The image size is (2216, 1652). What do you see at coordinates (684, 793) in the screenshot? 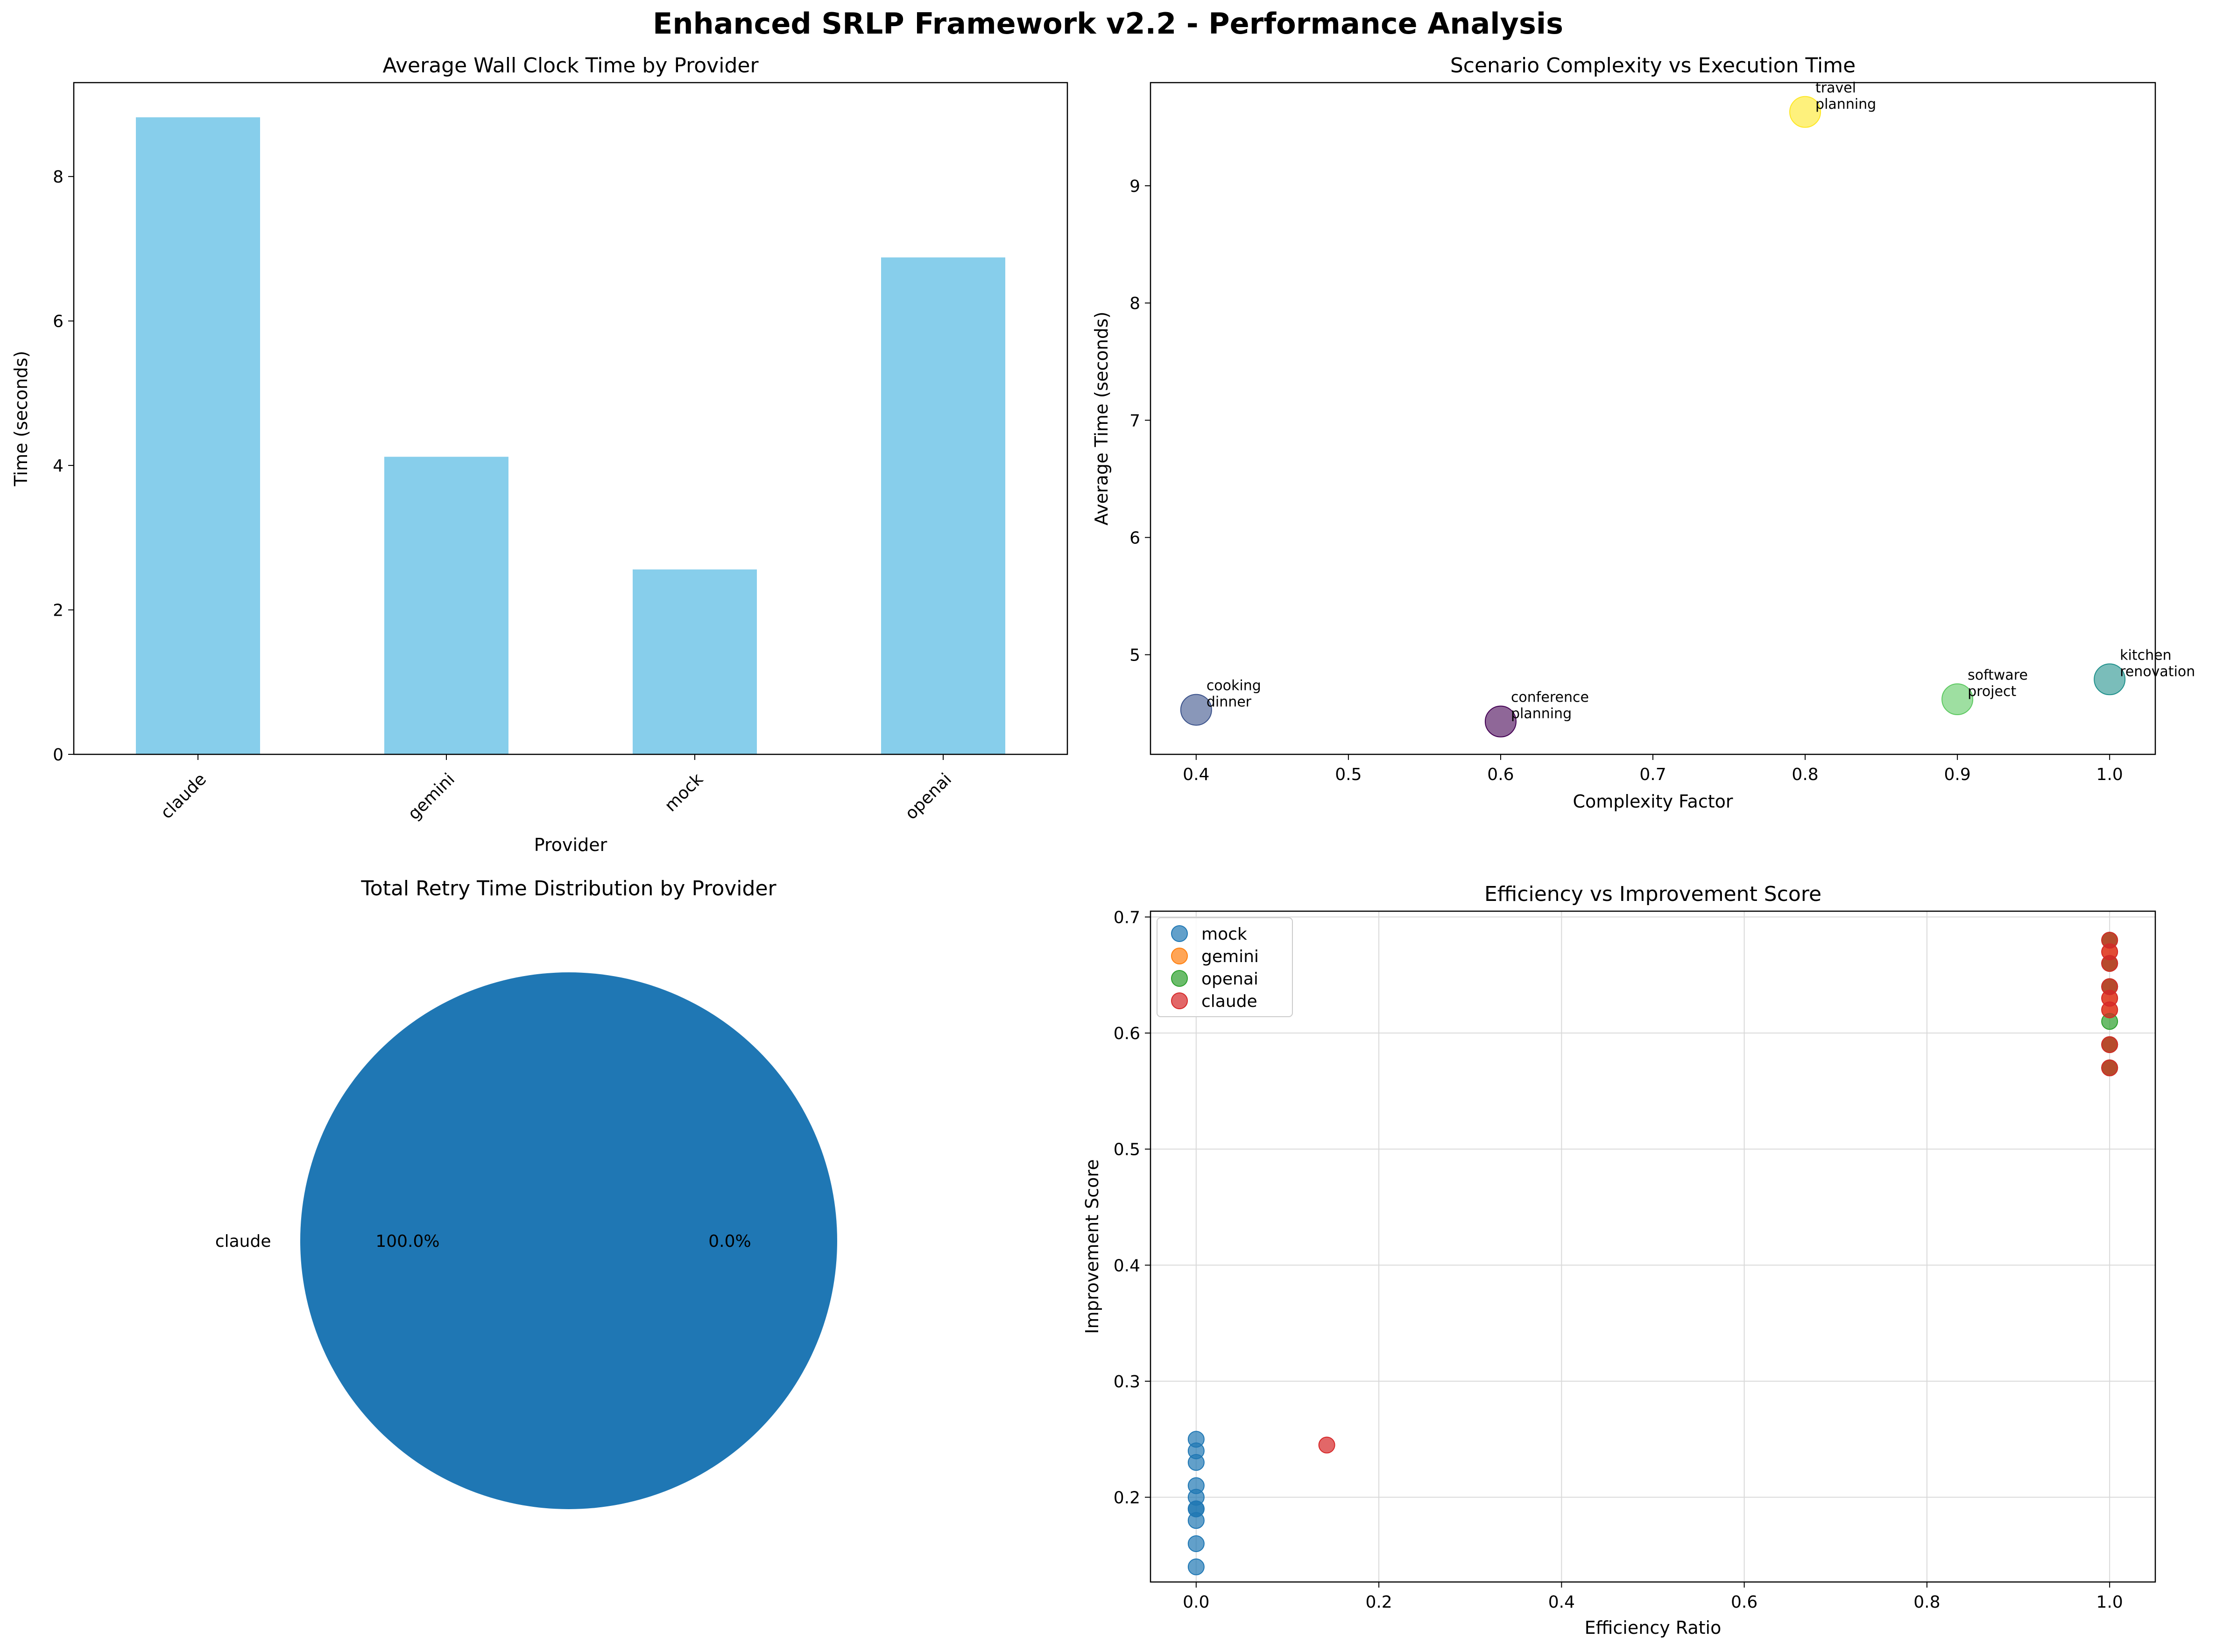
I see `x-tick-label: mock` at bounding box center [684, 793].